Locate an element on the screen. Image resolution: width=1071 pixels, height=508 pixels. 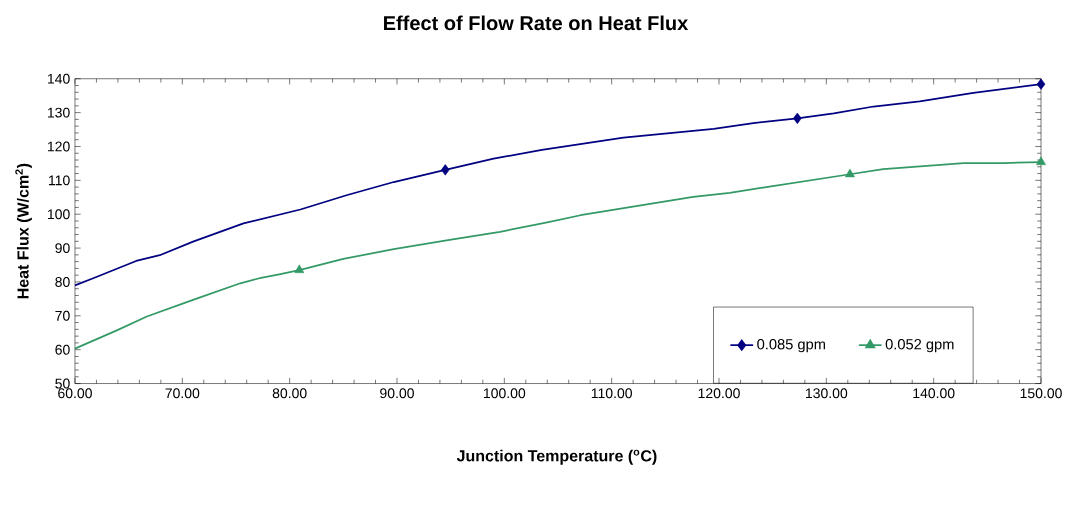
y-tick-label: 60 is located at coordinates (62, 349).